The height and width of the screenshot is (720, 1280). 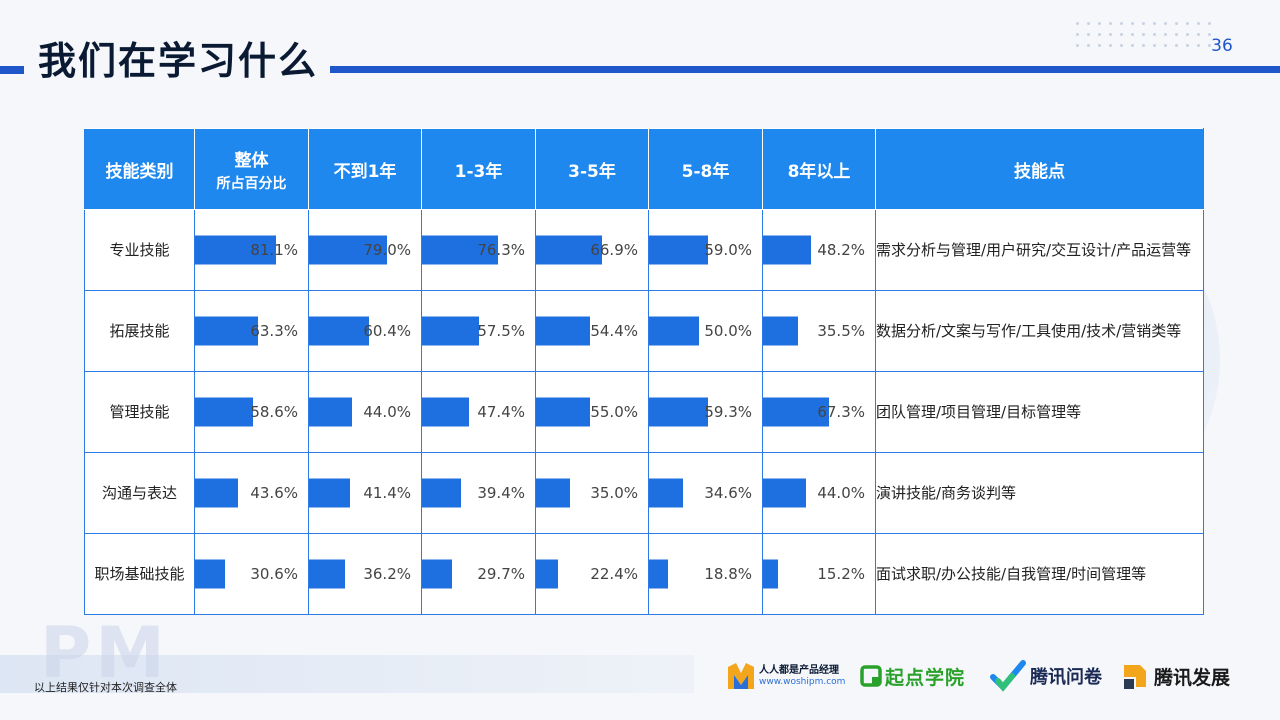 I want to click on percent-label: 58.6%, so click(x=274, y=412).